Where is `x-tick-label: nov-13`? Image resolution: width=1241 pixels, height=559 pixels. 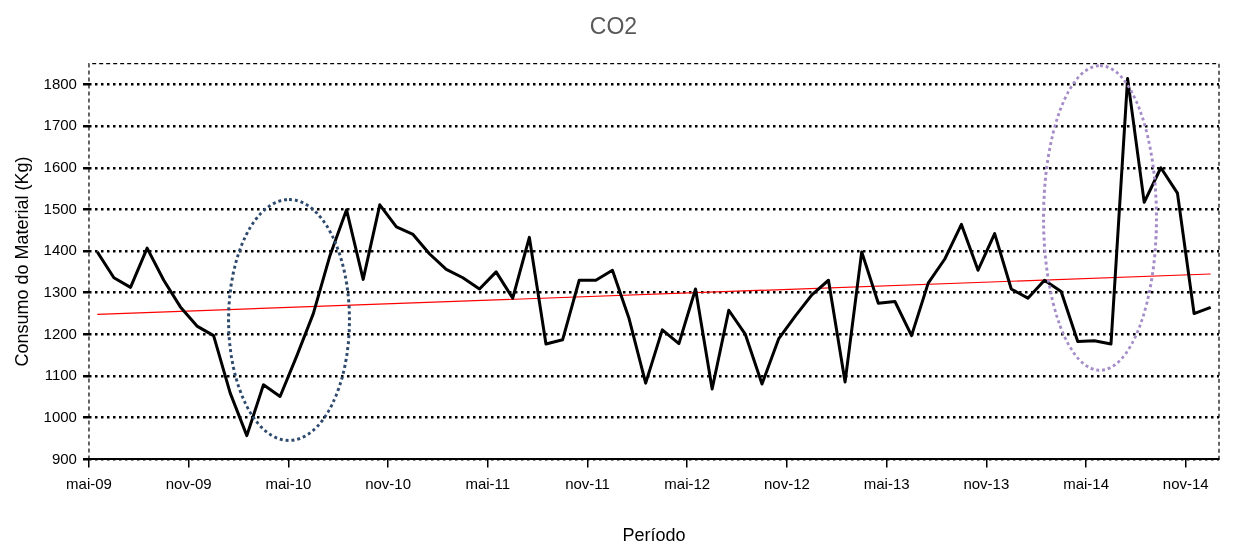 x-tick-label: nov-13 is located at coordinates (986, 483).